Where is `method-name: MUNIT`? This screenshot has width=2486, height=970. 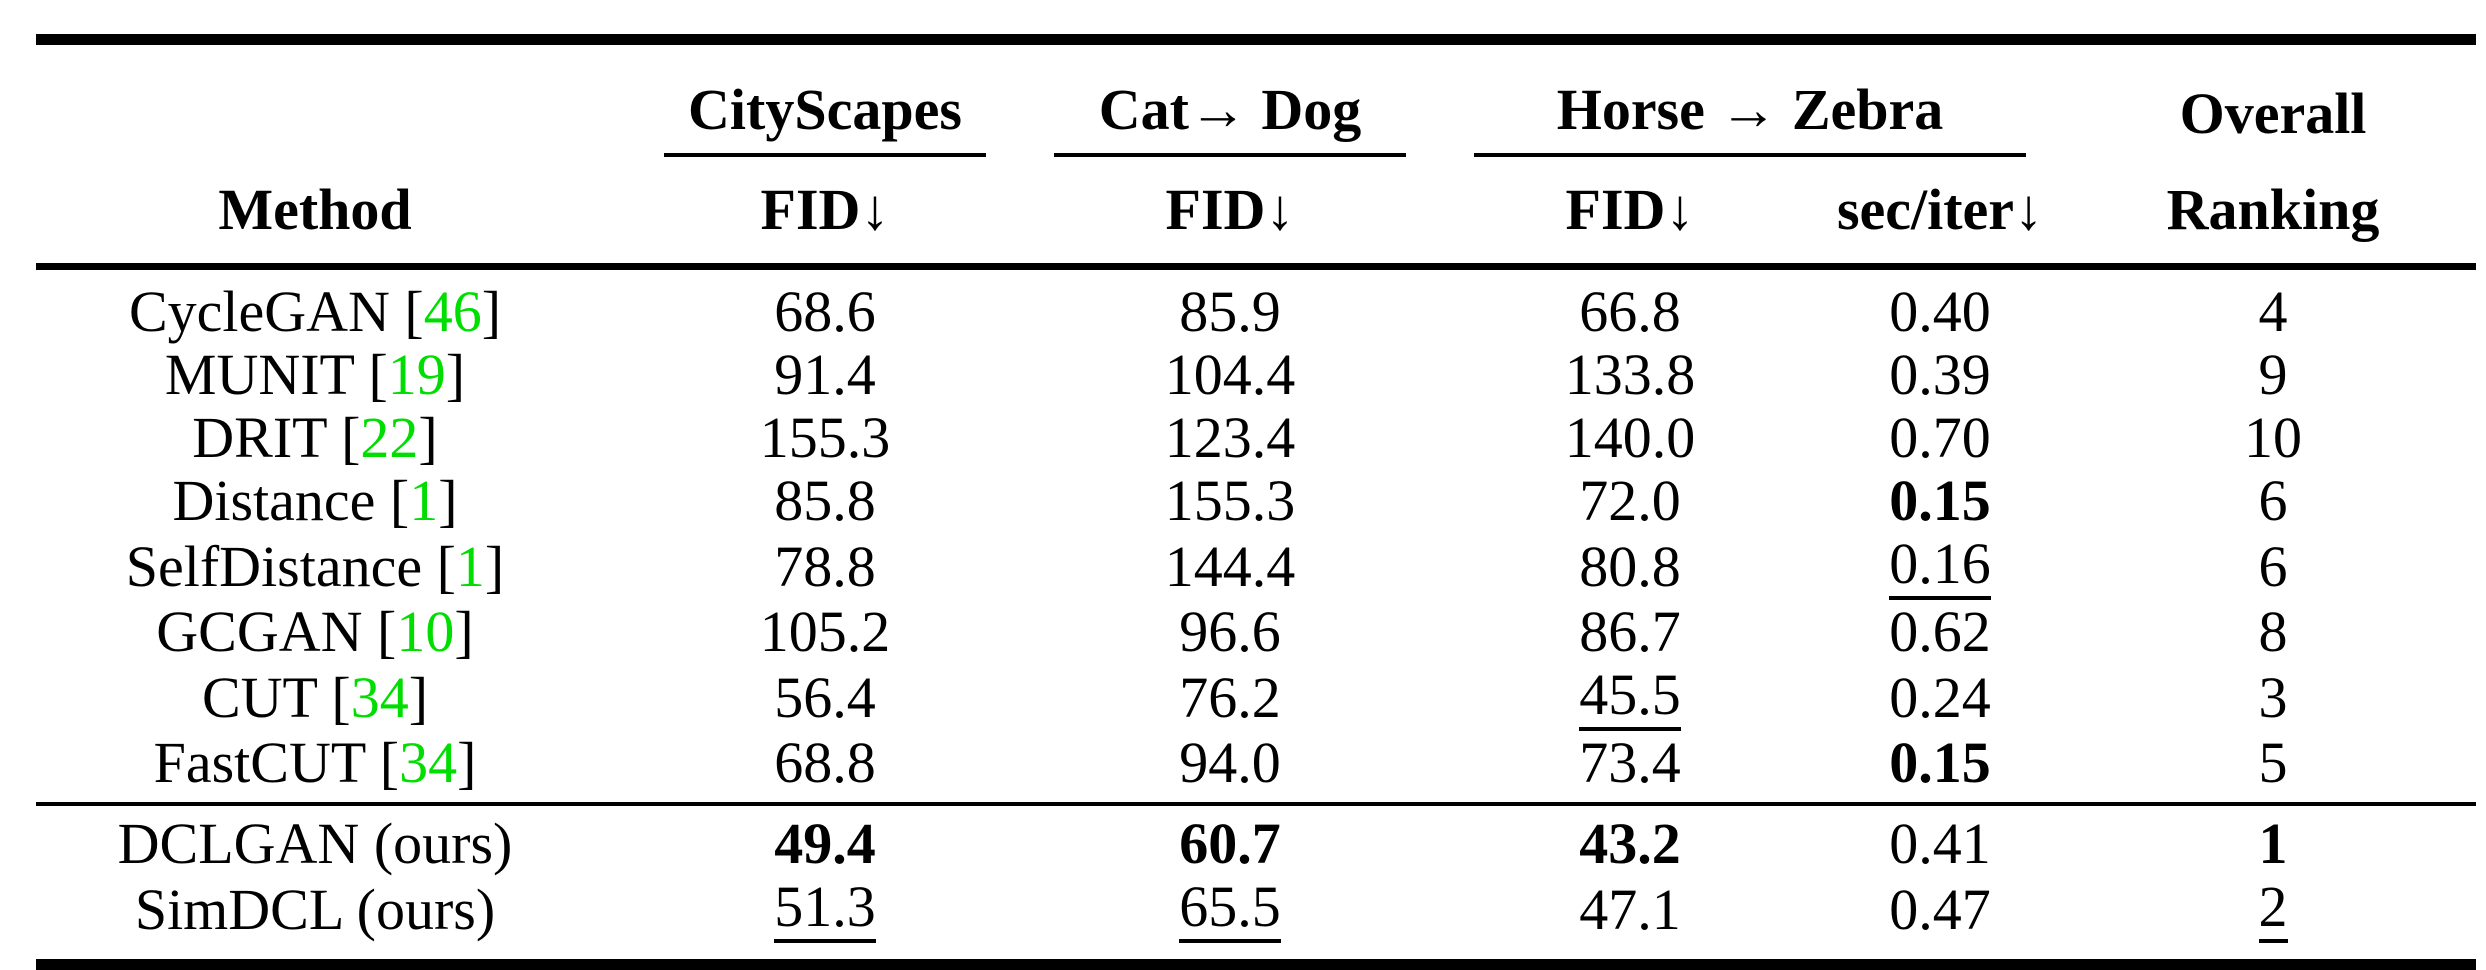
method-name: MUNIT is located at coordinates (259, 374).